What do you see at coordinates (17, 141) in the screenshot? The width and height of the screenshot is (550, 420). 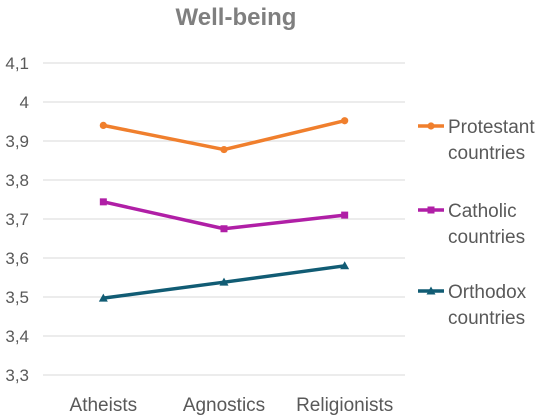 I see `y-tick-label: 3,9` at bounding box center [17, 141].